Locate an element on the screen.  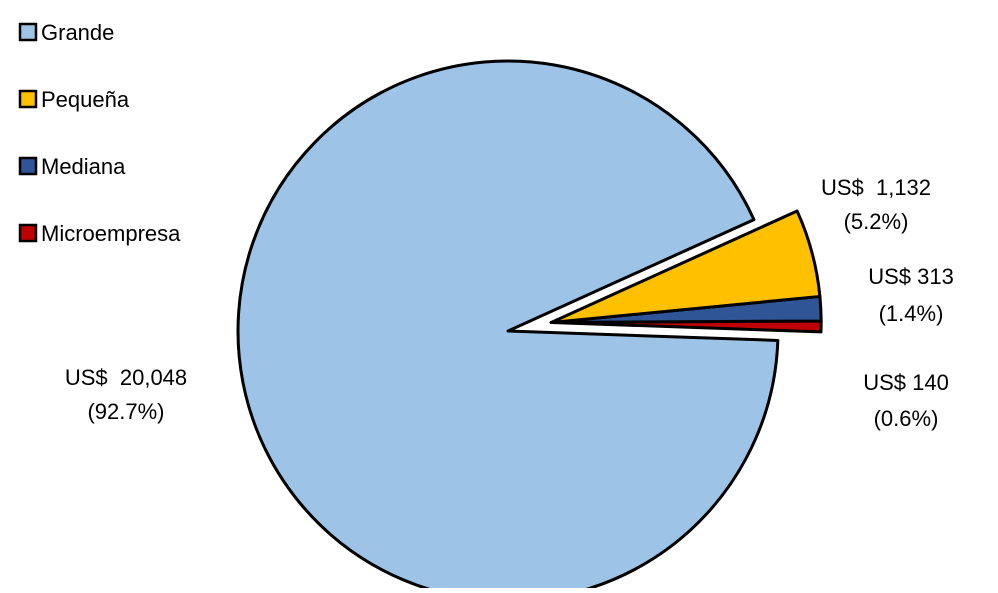
legend-item-microempresa: Microempresa is located at coordinates (99, 233).